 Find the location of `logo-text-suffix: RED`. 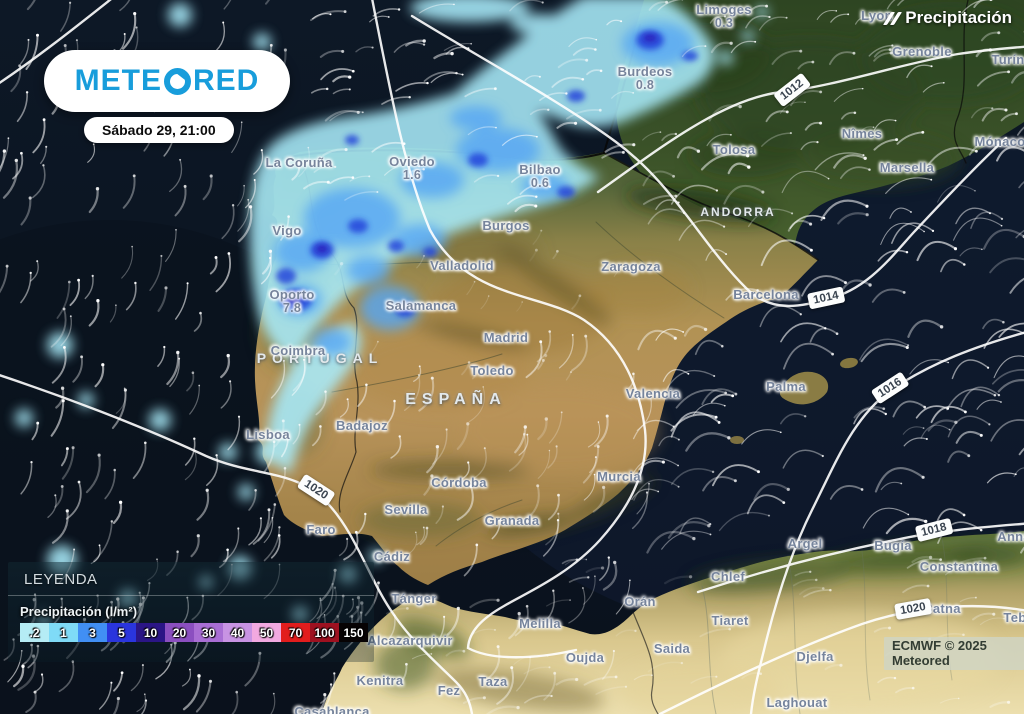

logo-text-suffix: RED is located at coordinates (226, 80).